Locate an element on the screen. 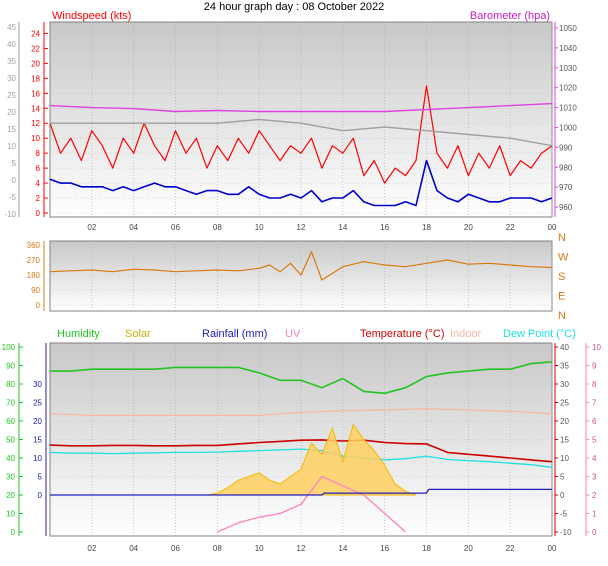 This screenshot has height=566, width=608. barometer-tick-label: 960 is located at coordinates (566, 207).